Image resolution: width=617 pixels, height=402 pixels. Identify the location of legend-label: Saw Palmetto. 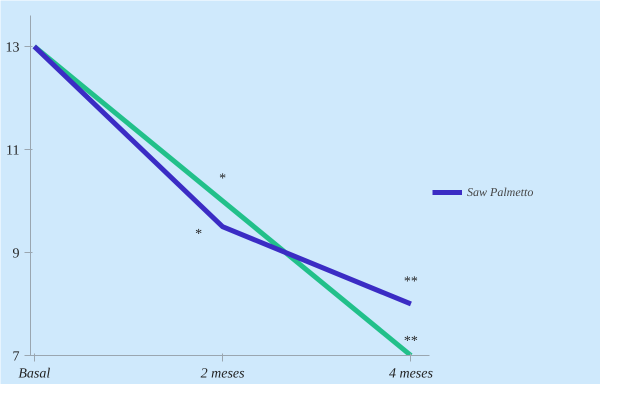
(500, 192).